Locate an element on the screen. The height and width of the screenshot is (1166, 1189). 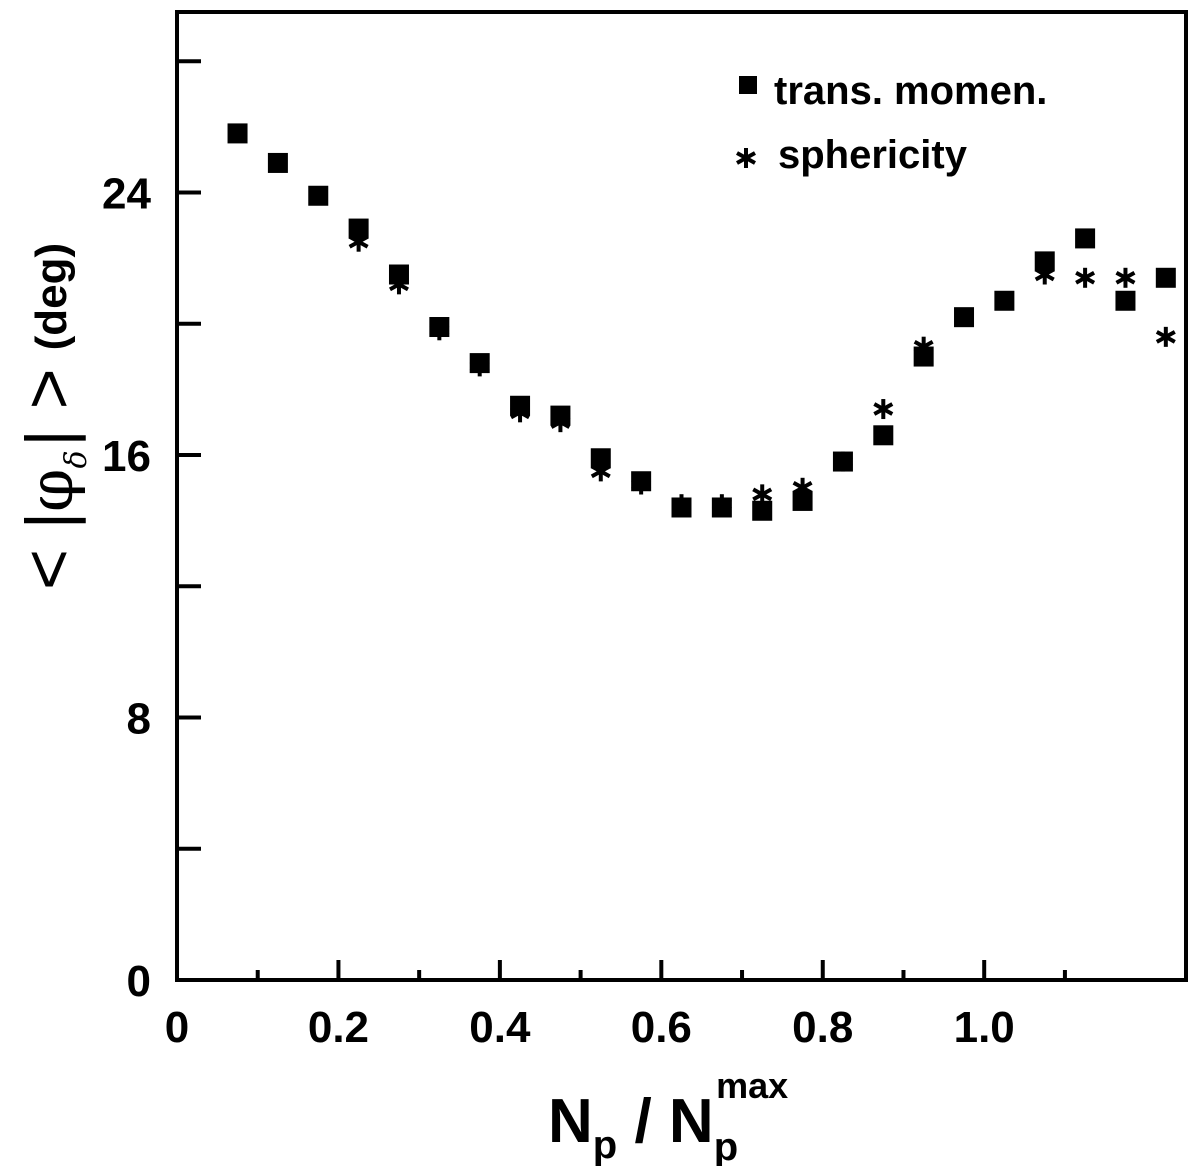
x-tick-label: 0.6 is located at coordinates (661, 1027).